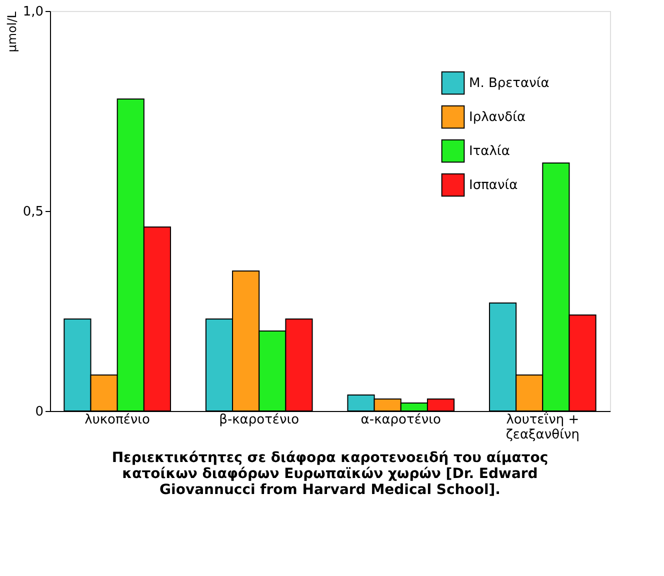 The height and width of the screenshot is (576, 664). I want to click on x-tick-label: α-καροτένιο, so click(401, 420).